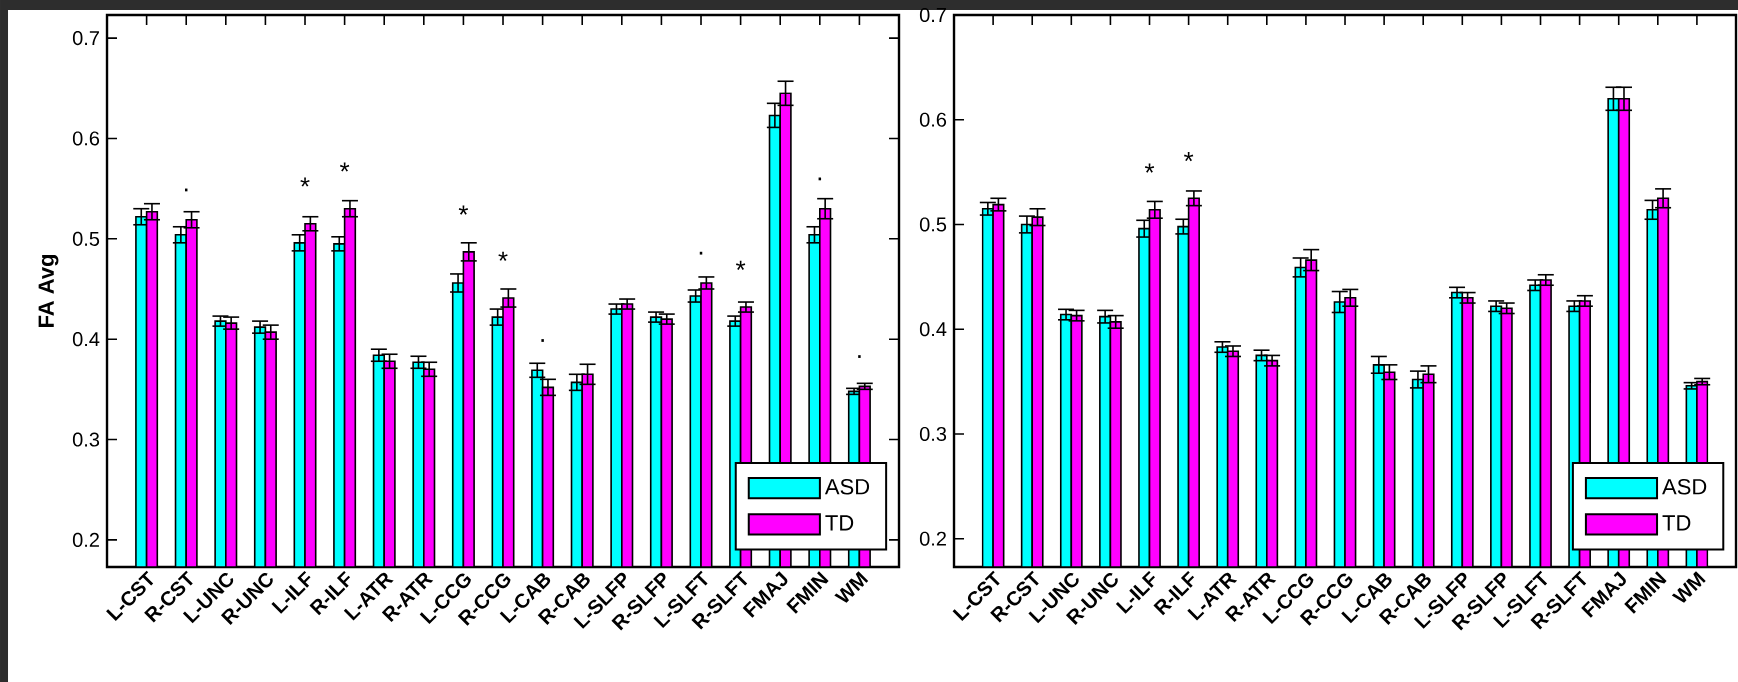  What do you see at coordinates (48, 291) in the screenshot?
I see `y-axis-title: FA Avg` at bounding box center [48, 291].